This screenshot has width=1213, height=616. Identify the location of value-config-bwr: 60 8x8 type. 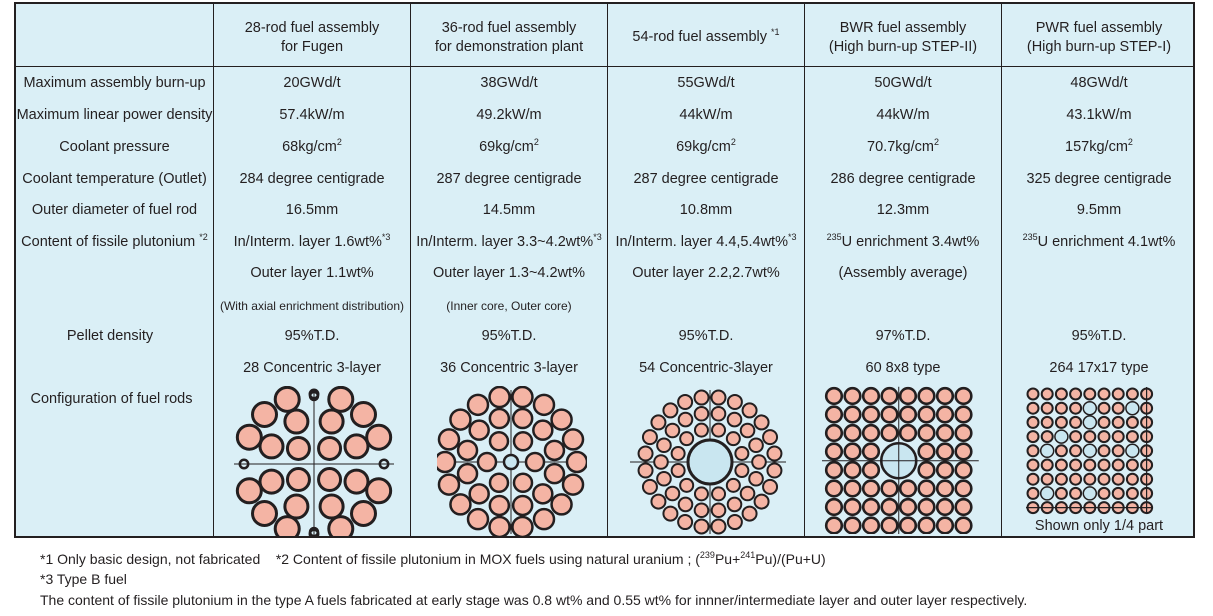
(903, 368).